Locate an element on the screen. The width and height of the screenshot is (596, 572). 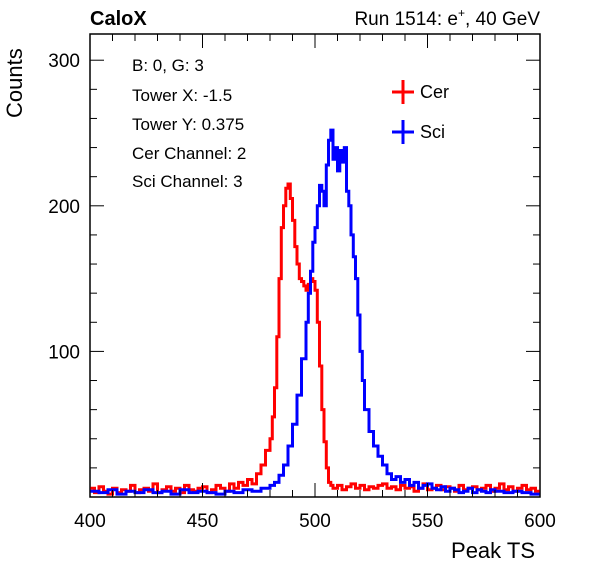
legend-marker-cer is located at coordinates (403, 92).